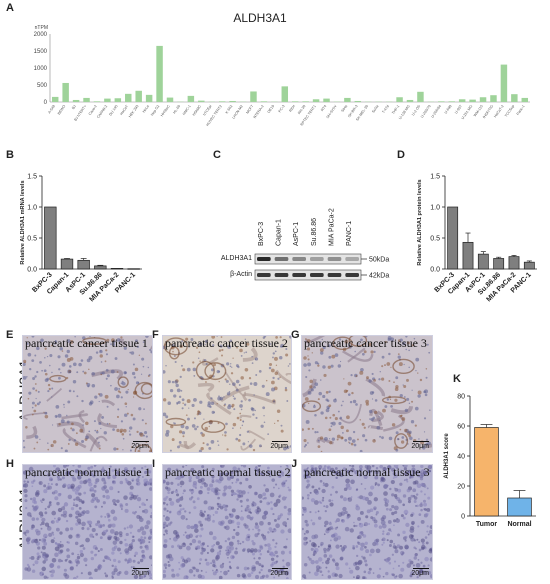 The image size is (550, 584). What do you see at coordinates (463, 517) in the screenshot?
I see `y-tick-label: 0` at bounding box center [463, 517].